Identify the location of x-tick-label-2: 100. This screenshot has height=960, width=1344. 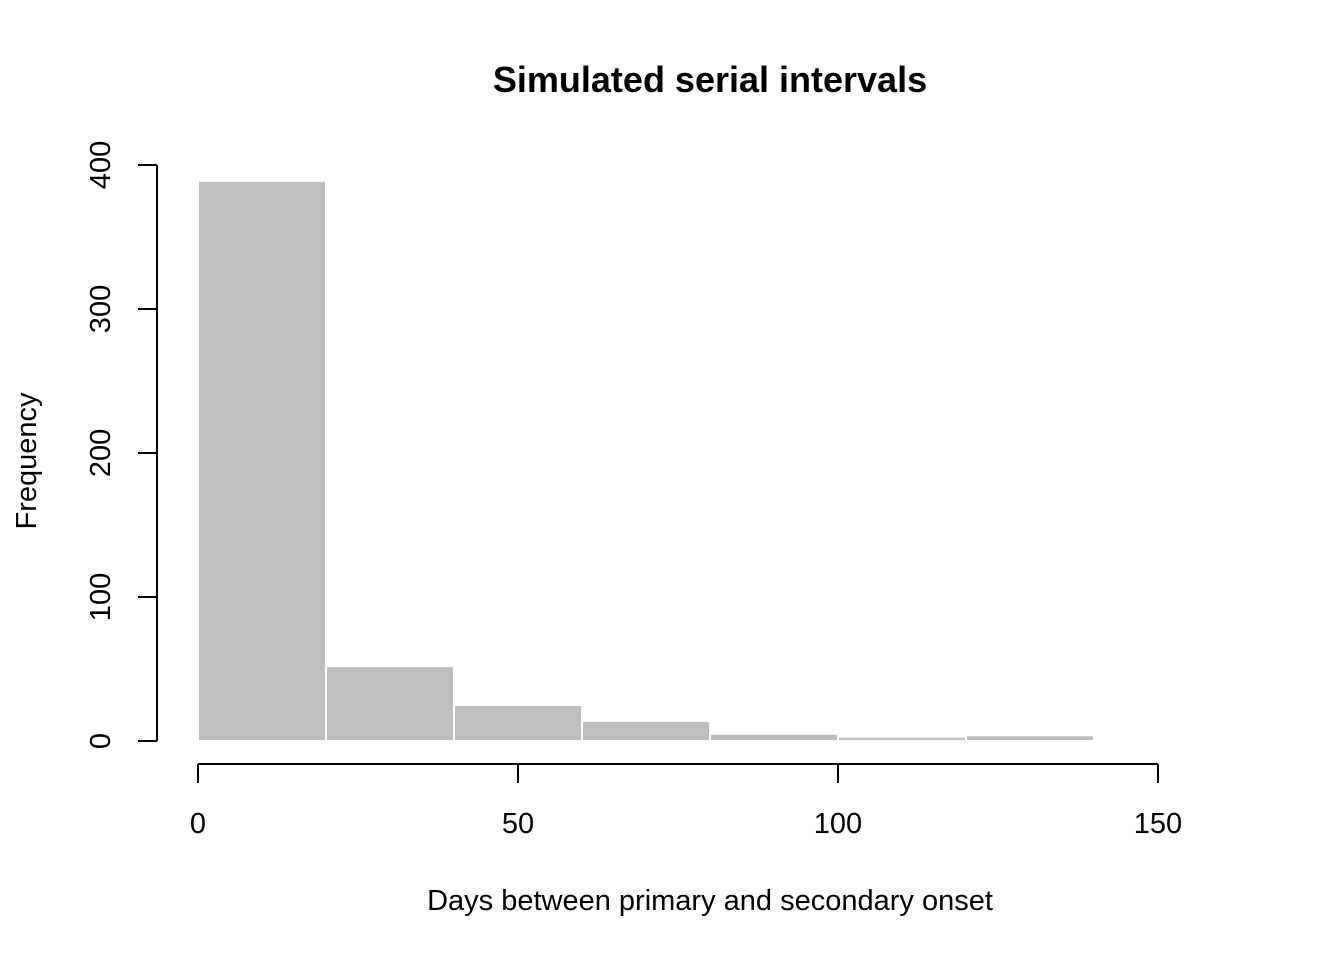
(838, 824).